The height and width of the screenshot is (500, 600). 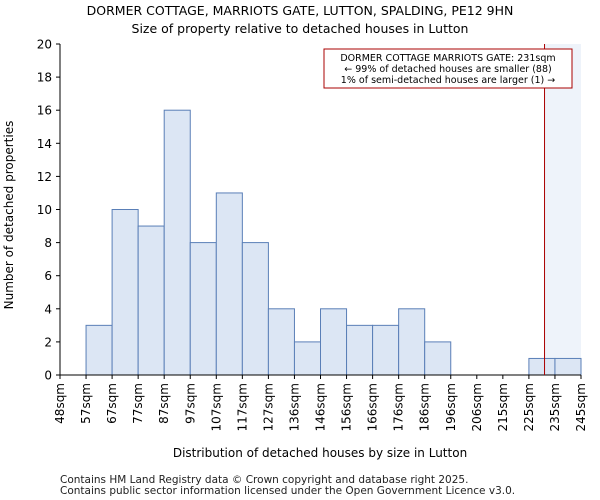 I want to click on x-tick-label: 77sqm, so click(x=138, y=403).